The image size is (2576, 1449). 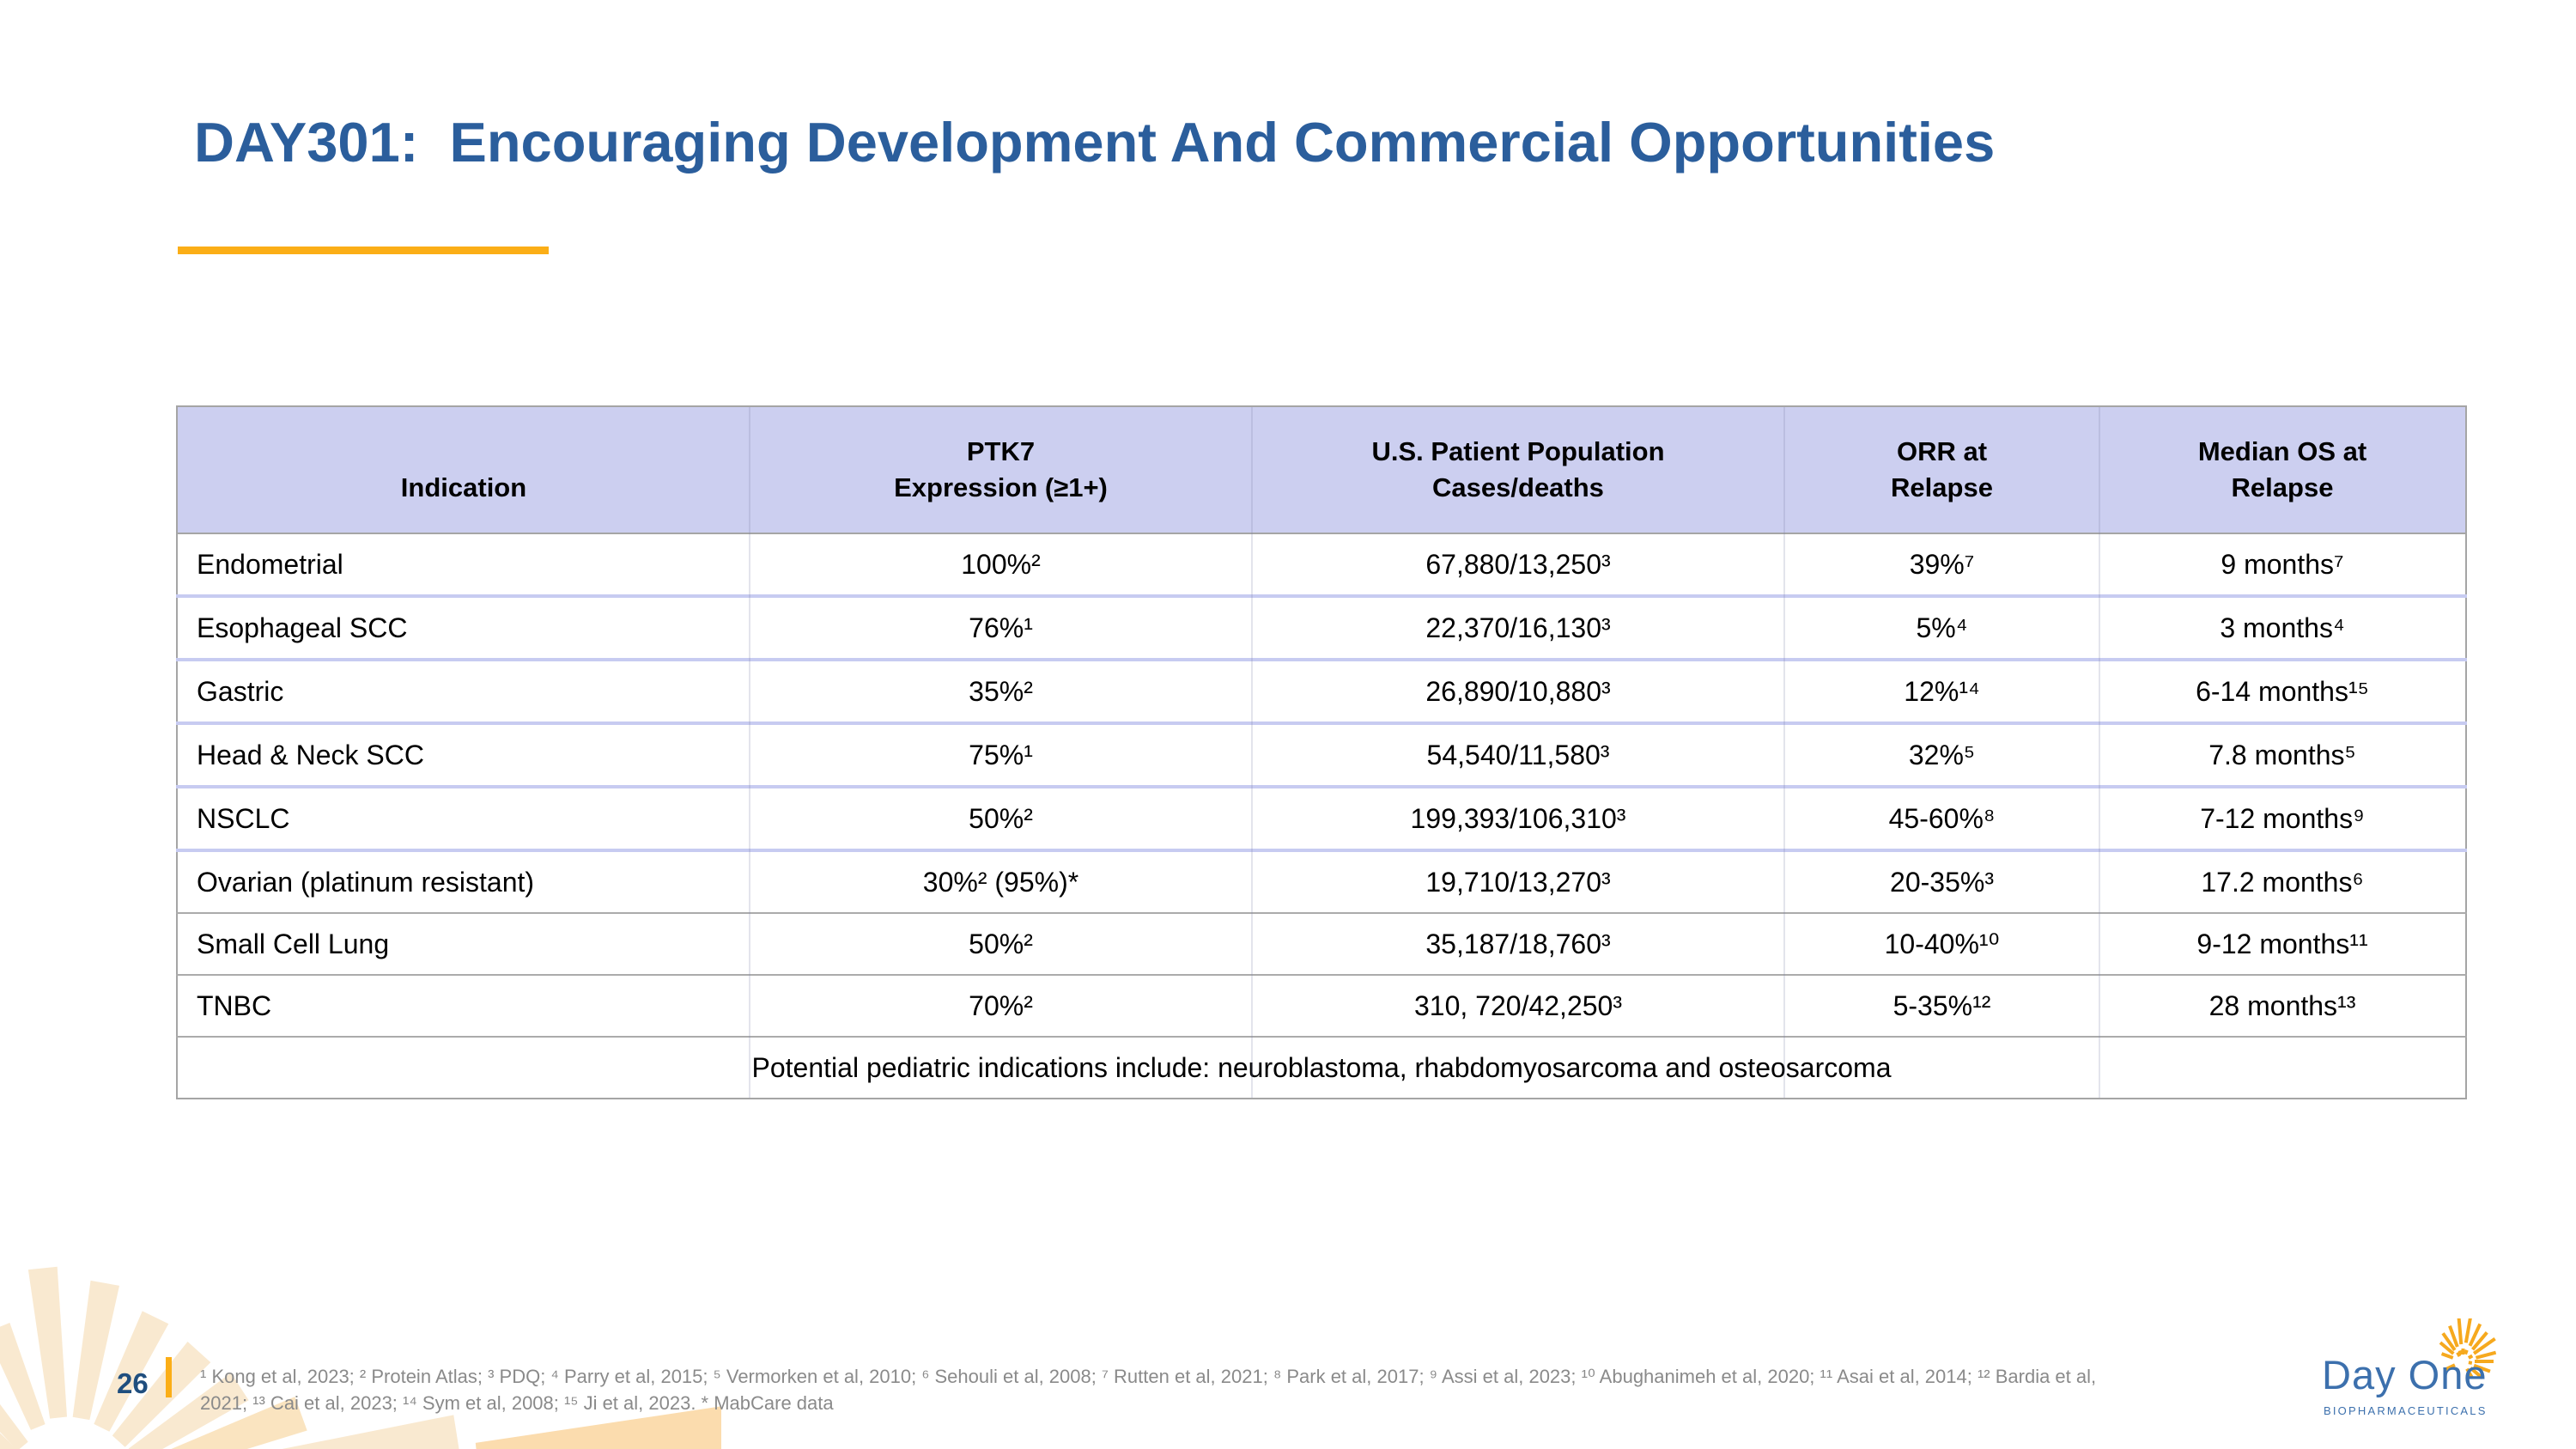 What do you see at coordinates (2282, 754) in the screenshot?
I see `cell-os: 7.8 months⁵` at bounding box center [2282, 754].